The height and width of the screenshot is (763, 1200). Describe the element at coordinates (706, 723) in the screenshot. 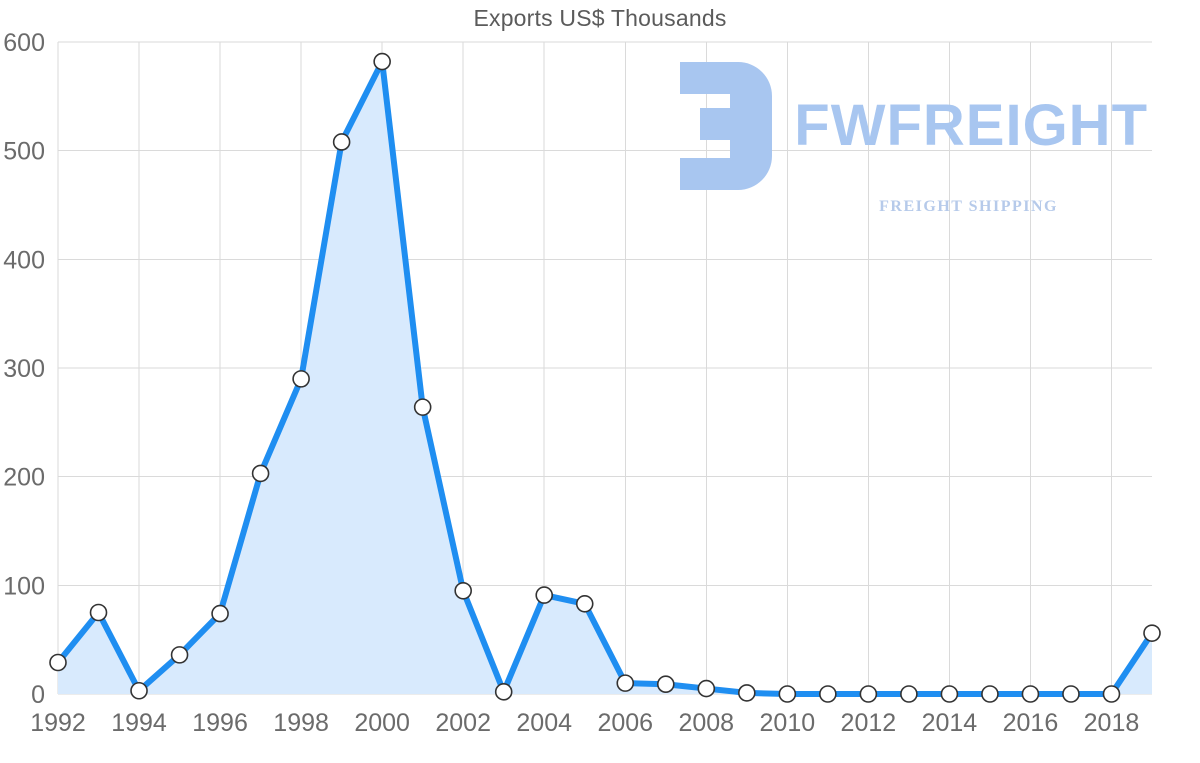

I see `svg-text: 2008` at that location.